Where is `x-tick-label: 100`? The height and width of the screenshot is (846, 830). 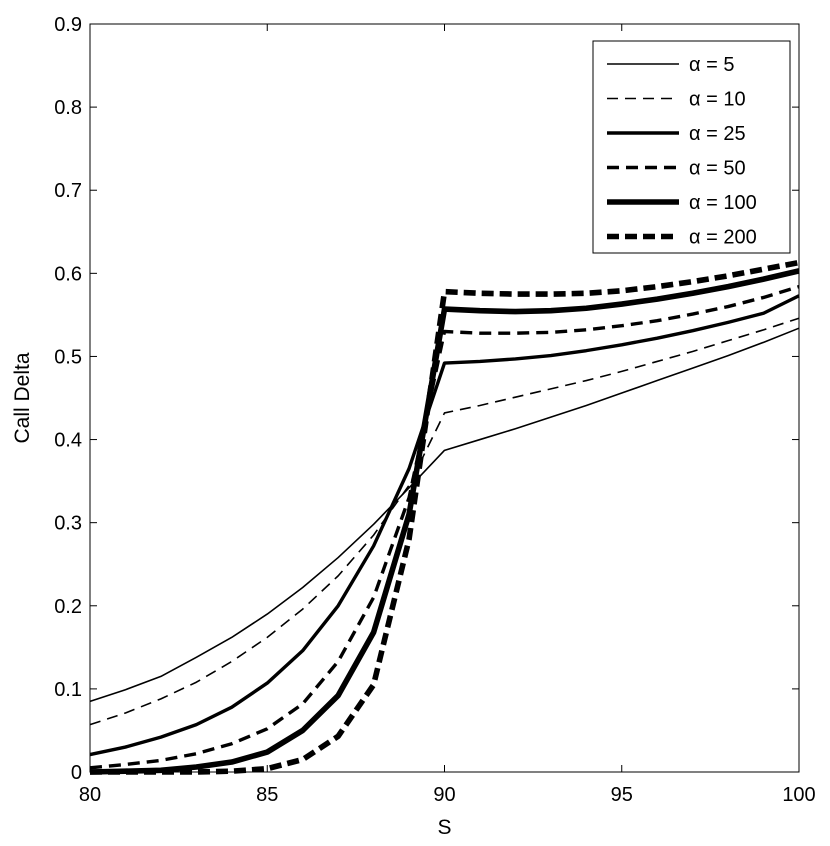
x-tick-label: 100 is located at coordinates (798, 795).